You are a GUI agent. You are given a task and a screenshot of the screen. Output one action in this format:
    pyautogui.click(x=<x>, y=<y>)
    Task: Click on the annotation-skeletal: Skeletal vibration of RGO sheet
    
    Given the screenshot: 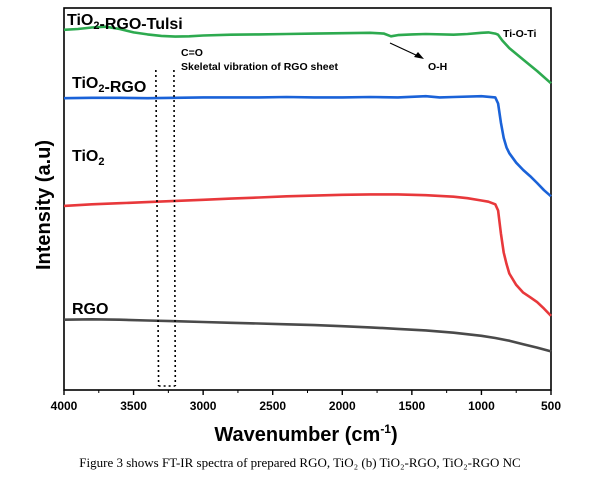 What is the action you would take?
    pyautogui.click(x=259, y=67)
    